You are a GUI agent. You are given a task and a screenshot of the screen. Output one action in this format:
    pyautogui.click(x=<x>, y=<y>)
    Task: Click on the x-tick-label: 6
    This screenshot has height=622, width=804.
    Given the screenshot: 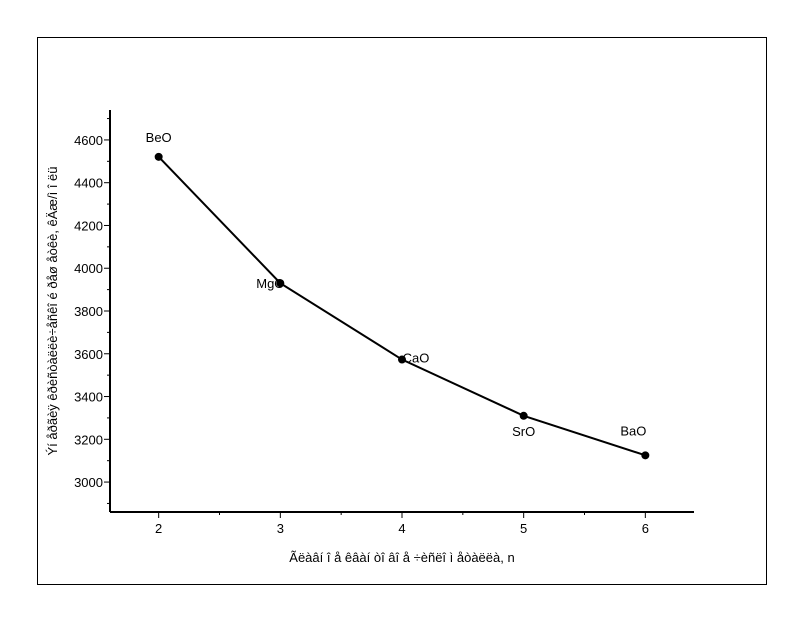 What is the action you would take?
    pyautogui.click(x=645, y=528)
    